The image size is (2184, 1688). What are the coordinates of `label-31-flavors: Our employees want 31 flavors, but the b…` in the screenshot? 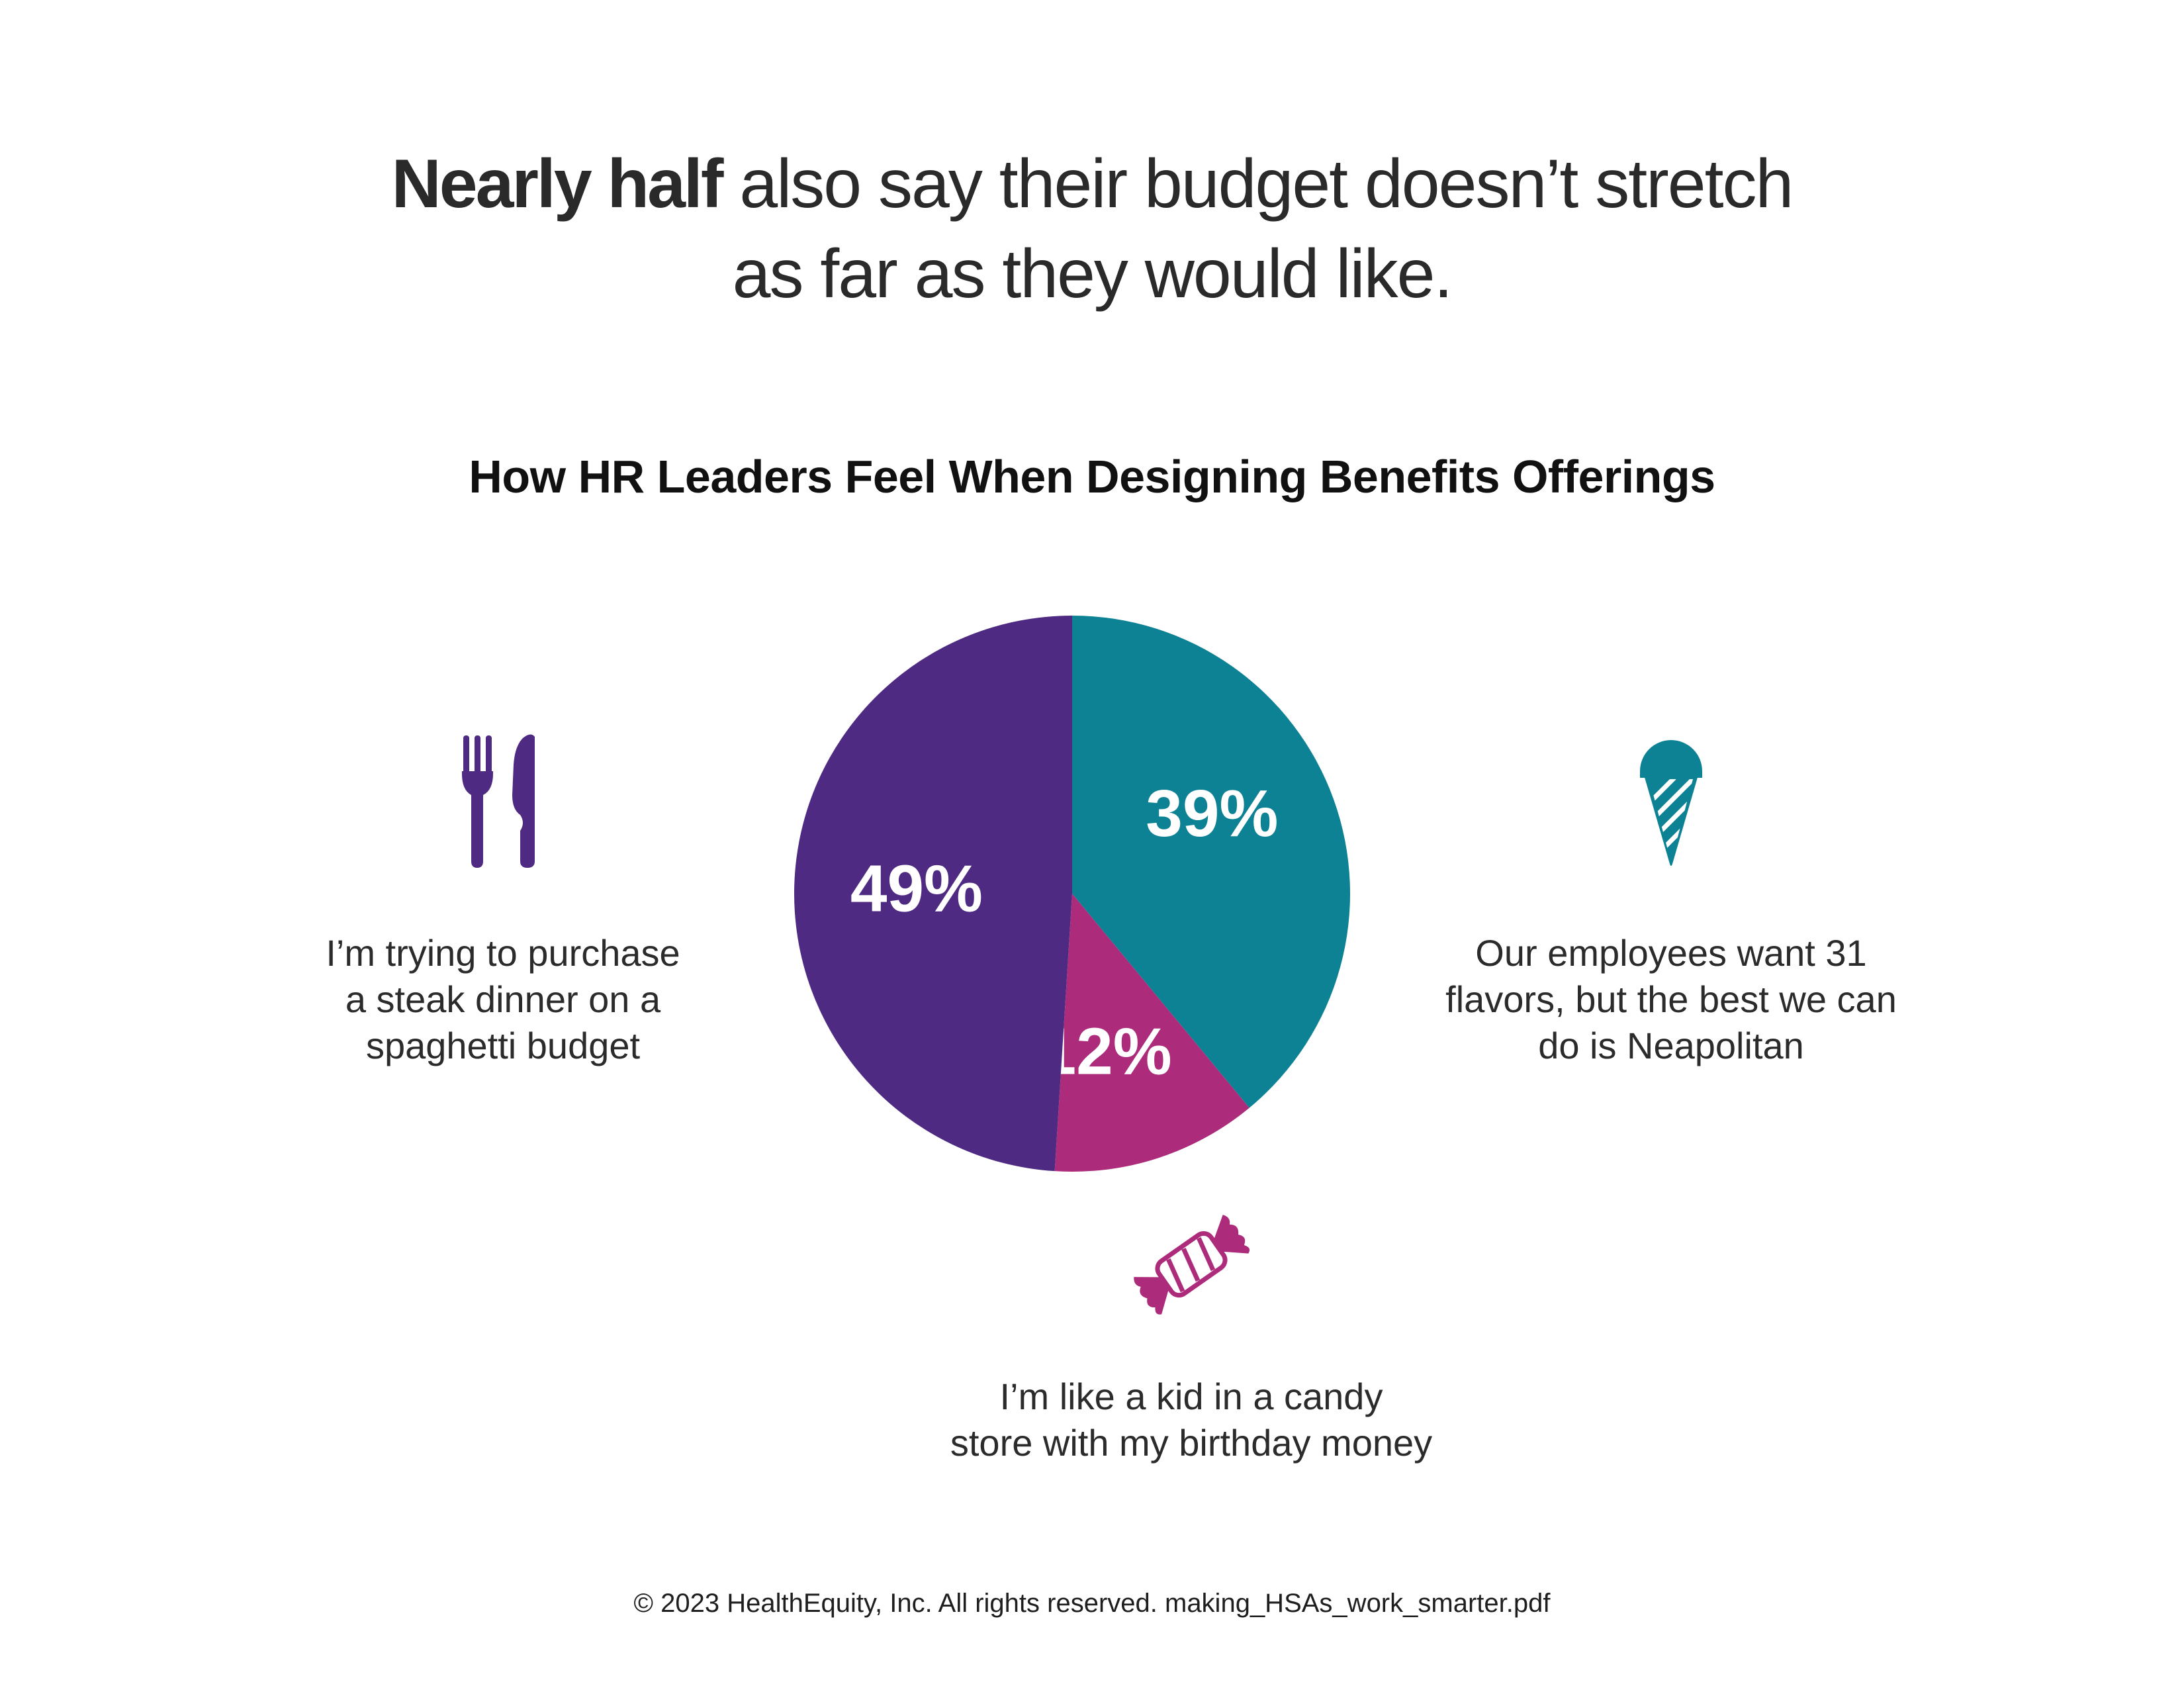 It's located at (1671, 999).